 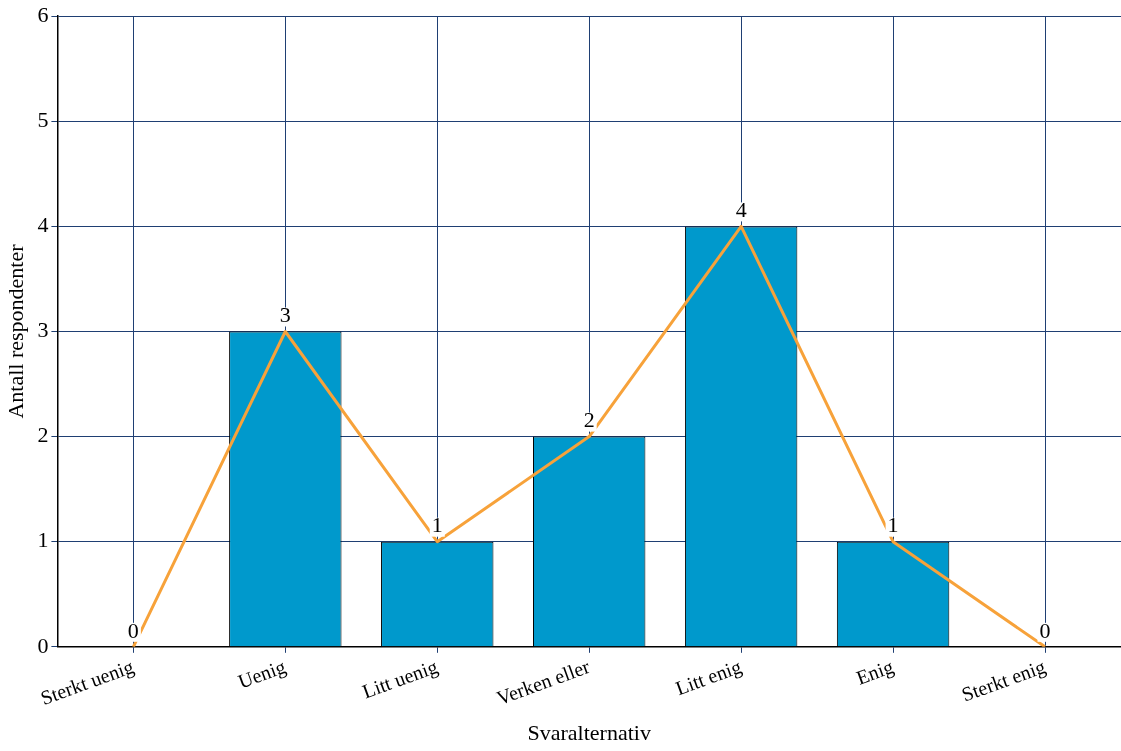 What do you see at coordinates (262, 674) in the screenshot?
I see `x-tick-label: Uenig` at bounding box center [262, 674].